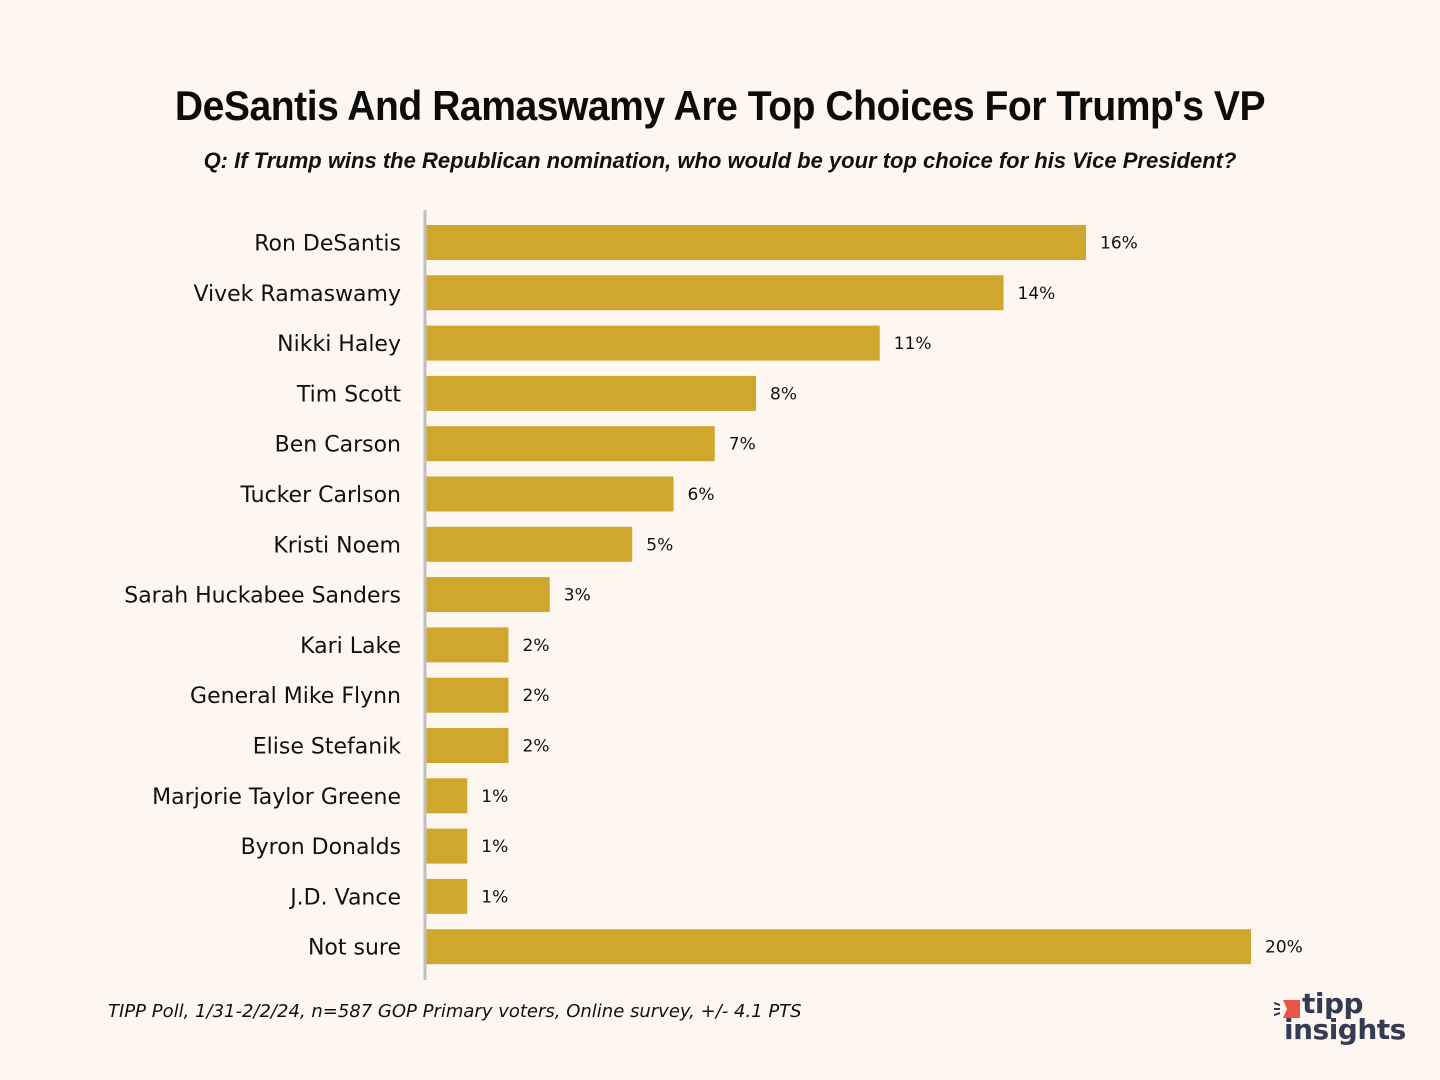  What do you see at coordinates (577, 596) in the screenshot?
I see `value-label: 3%` at bounding box center [577, 596].